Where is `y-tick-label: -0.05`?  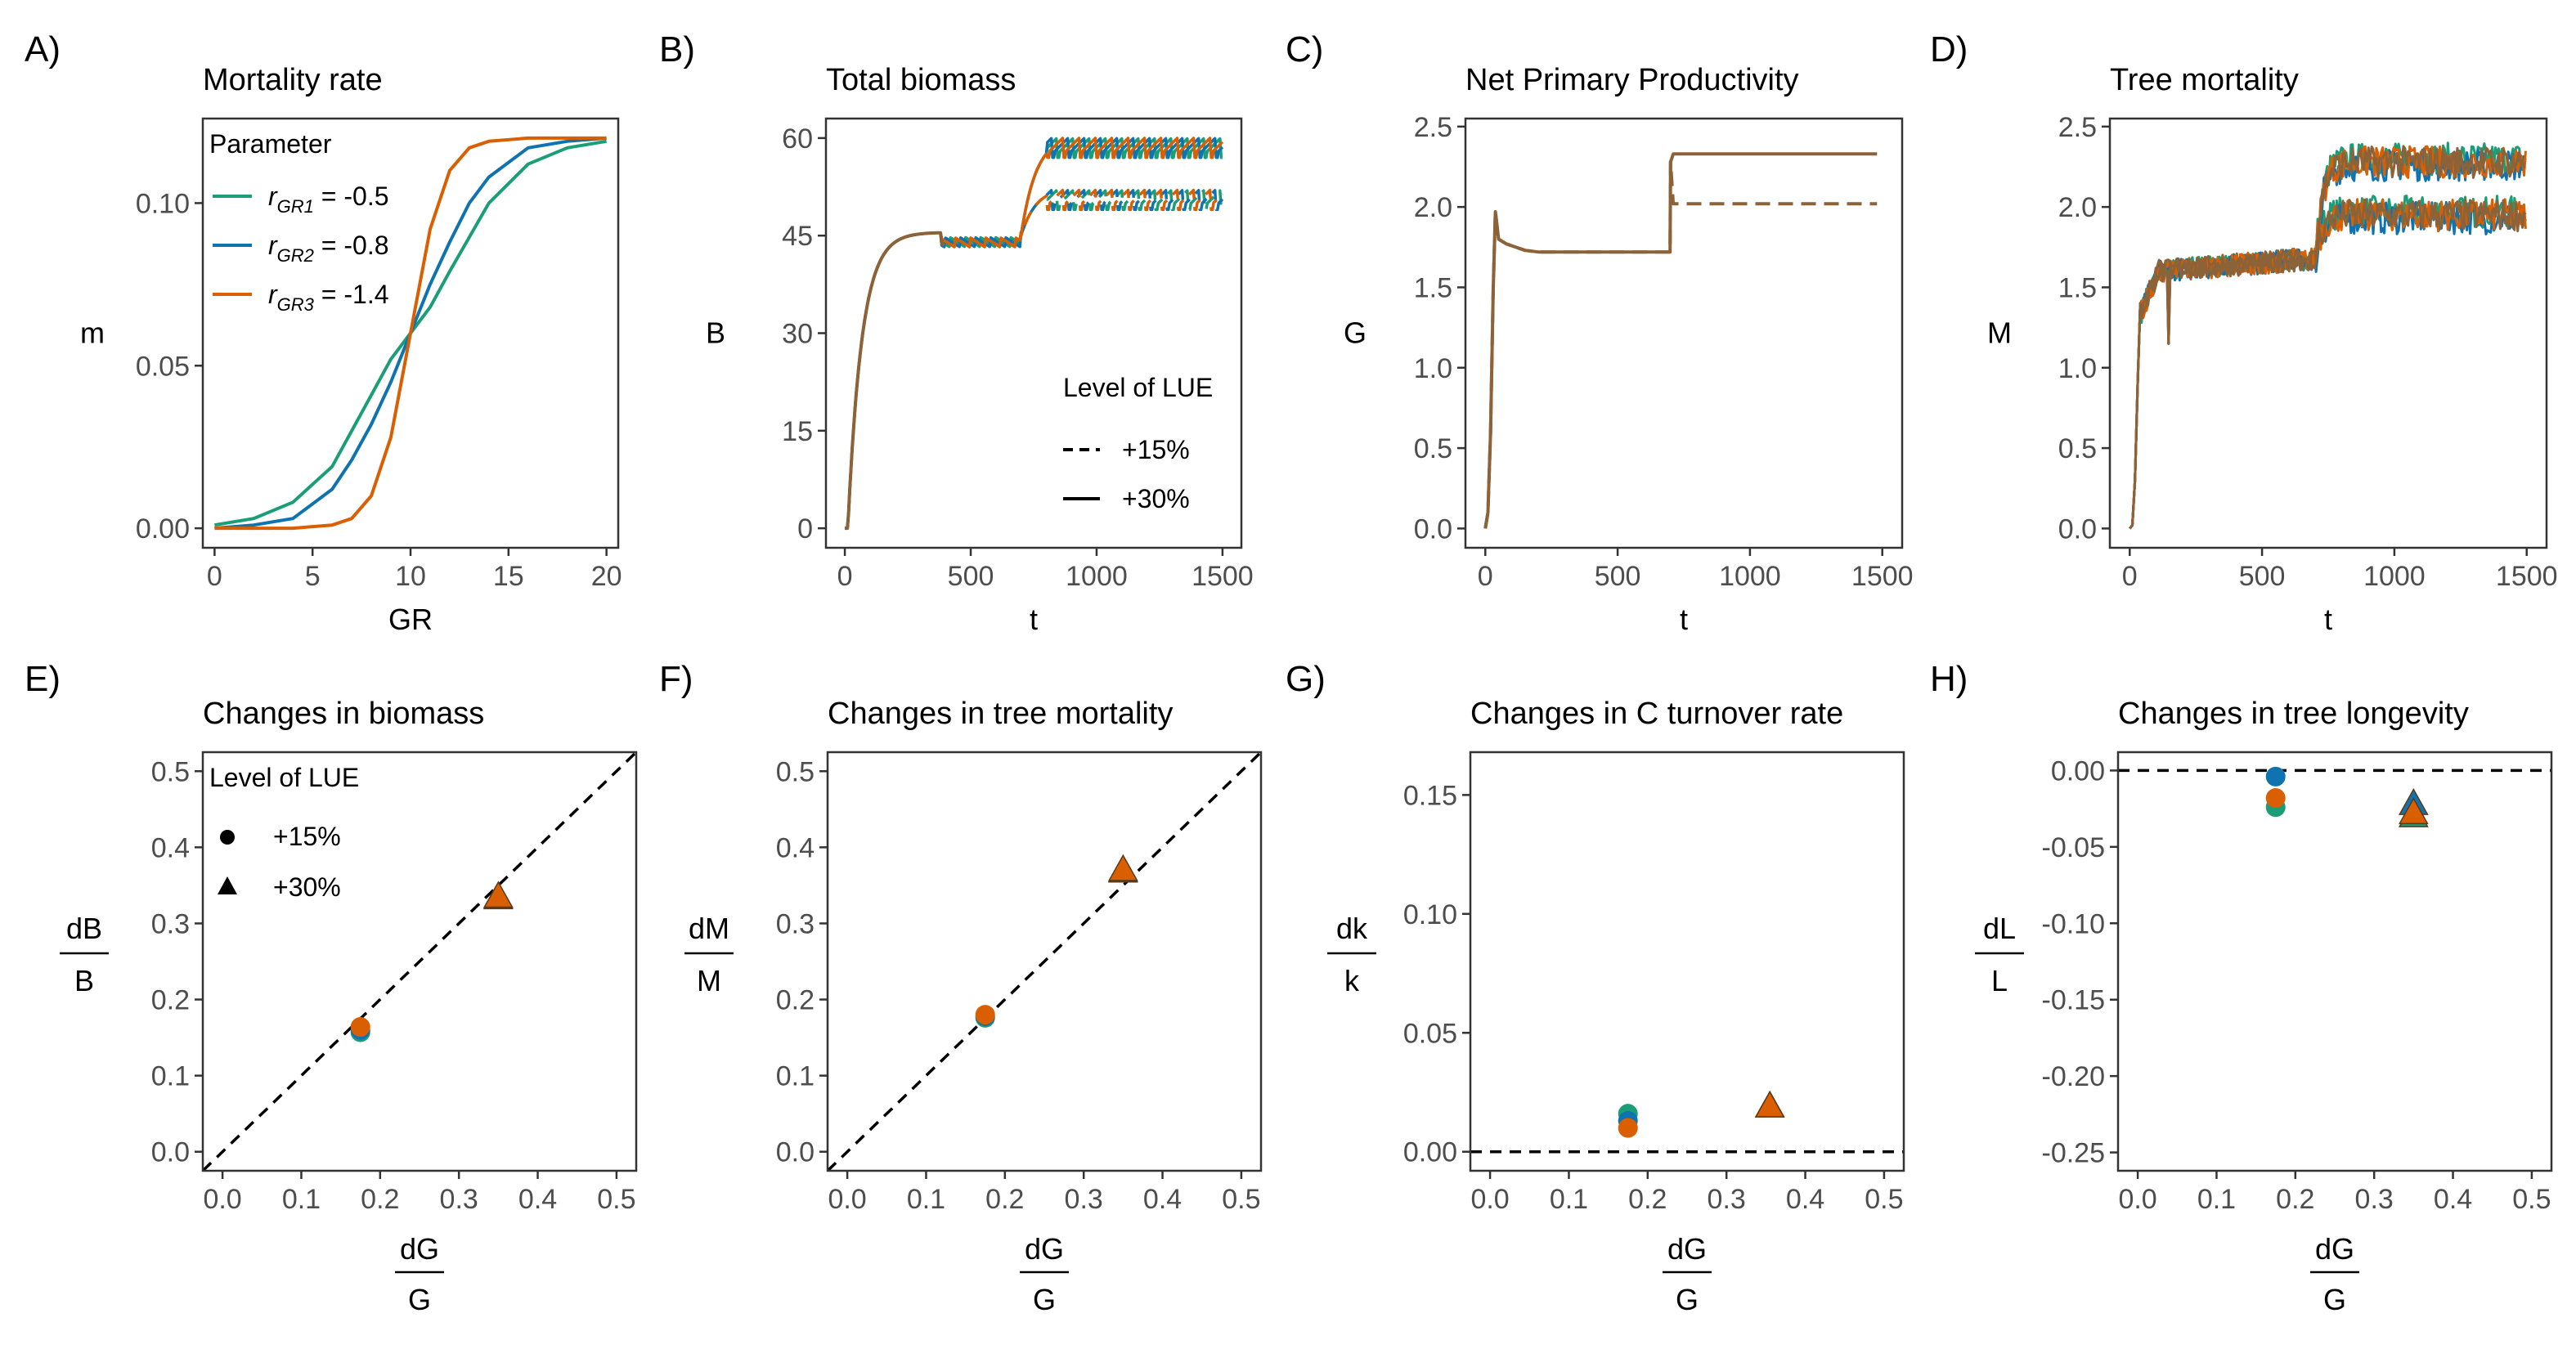 y-tick-label: -0.05 is located at coordinates (2074, 847).